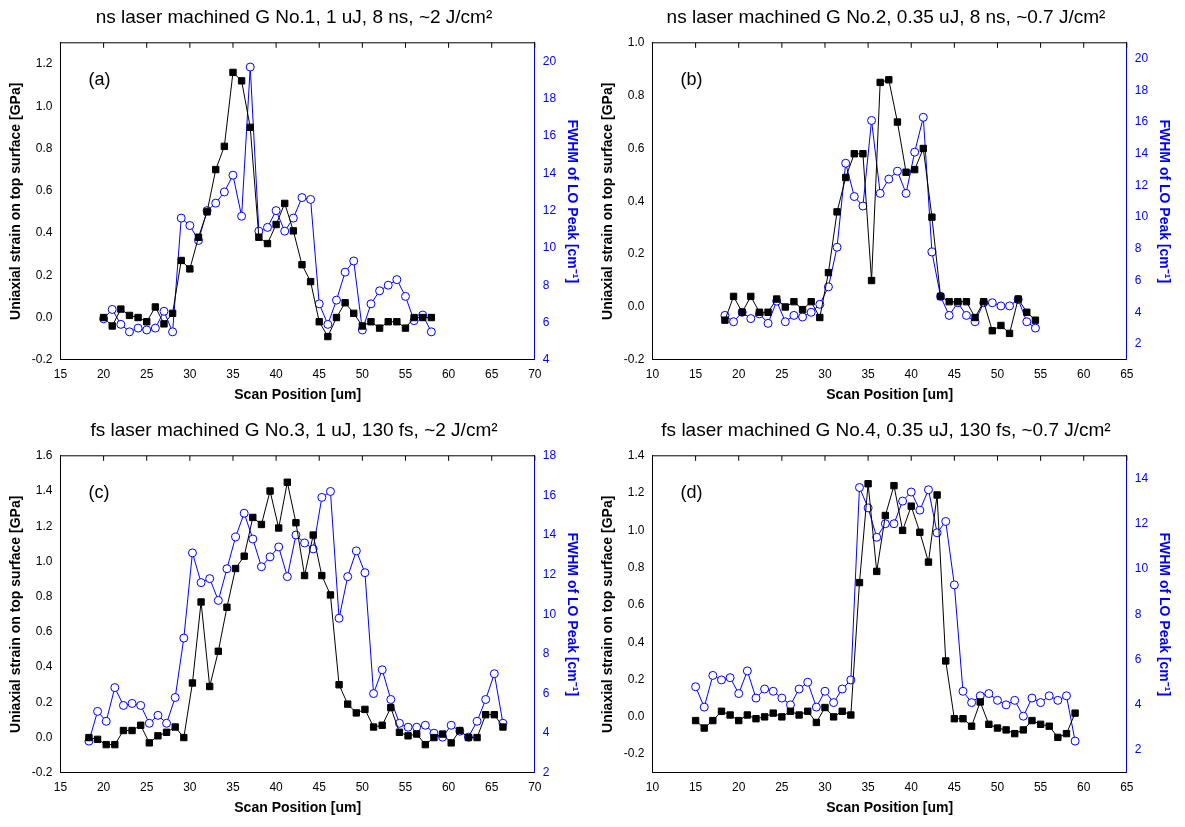 The height and width of the screenshot is (827, 1185). What do you see at coordinates (691, 491) in the screenshot?
I see `annotation: (d)` at bounding box center [691, 491].